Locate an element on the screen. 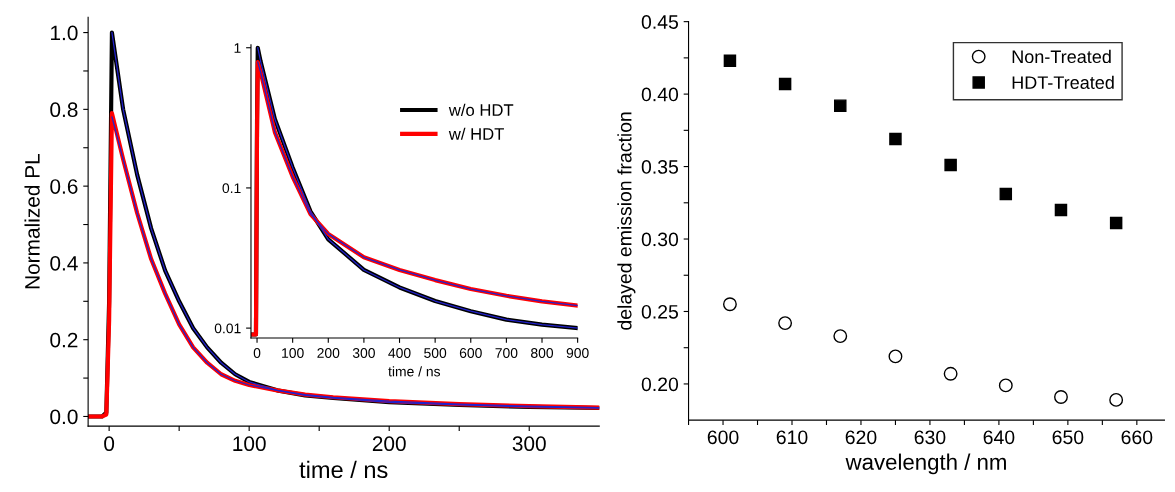 The height and width of the screenshot is (492, 1175). x-tick-label: 800 is located at coordinates (542, 353).